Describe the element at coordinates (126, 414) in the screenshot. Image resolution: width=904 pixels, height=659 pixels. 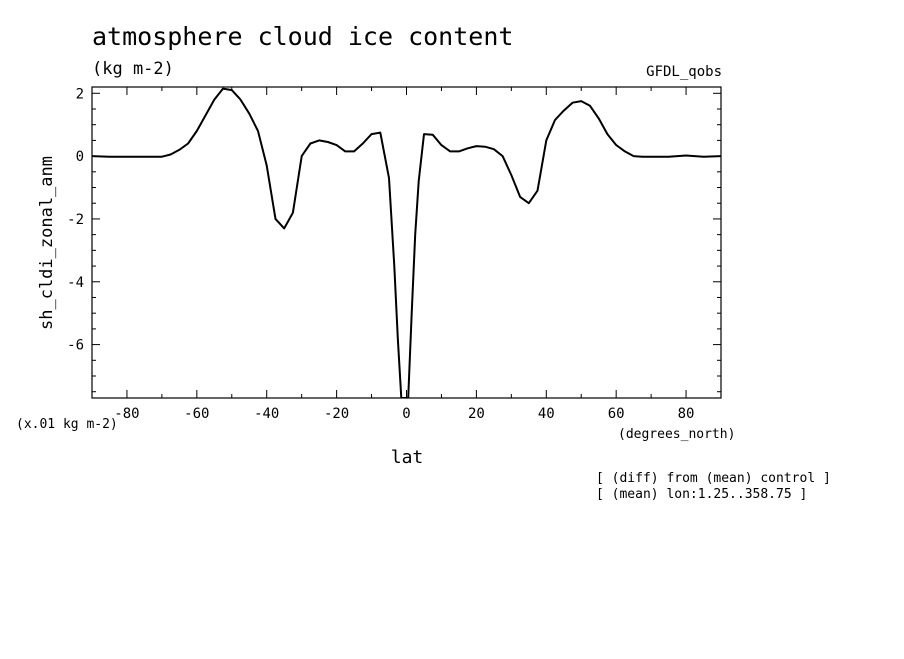
I see `x-tick-label: -80` at that location.